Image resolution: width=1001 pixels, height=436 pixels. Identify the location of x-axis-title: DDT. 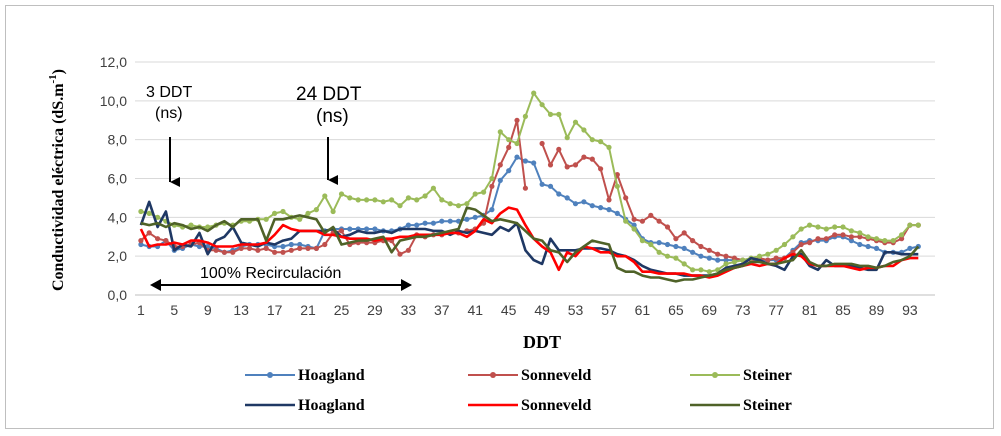
(542, 342).